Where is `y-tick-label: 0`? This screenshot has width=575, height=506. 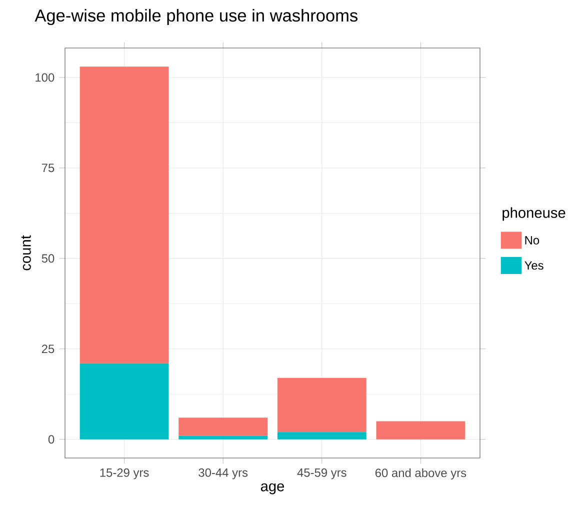
y-tick-label: 0 is located at coordinates (51, 439).